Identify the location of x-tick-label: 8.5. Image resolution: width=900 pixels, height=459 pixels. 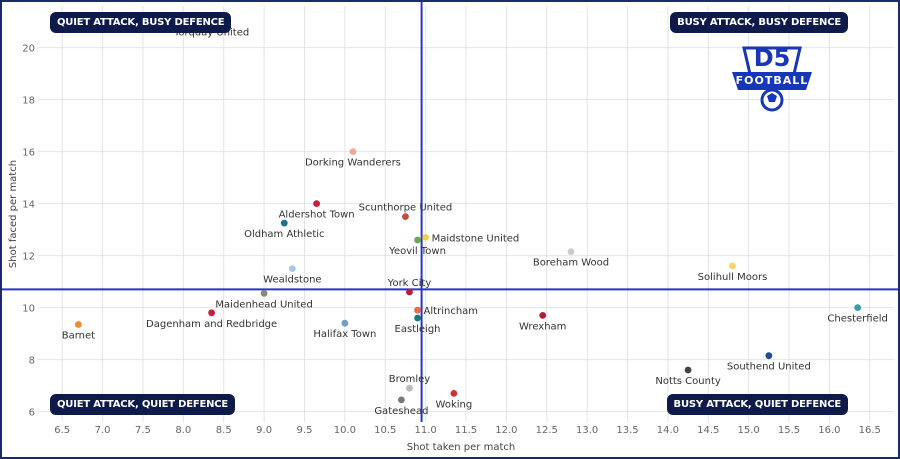
(224, 430).